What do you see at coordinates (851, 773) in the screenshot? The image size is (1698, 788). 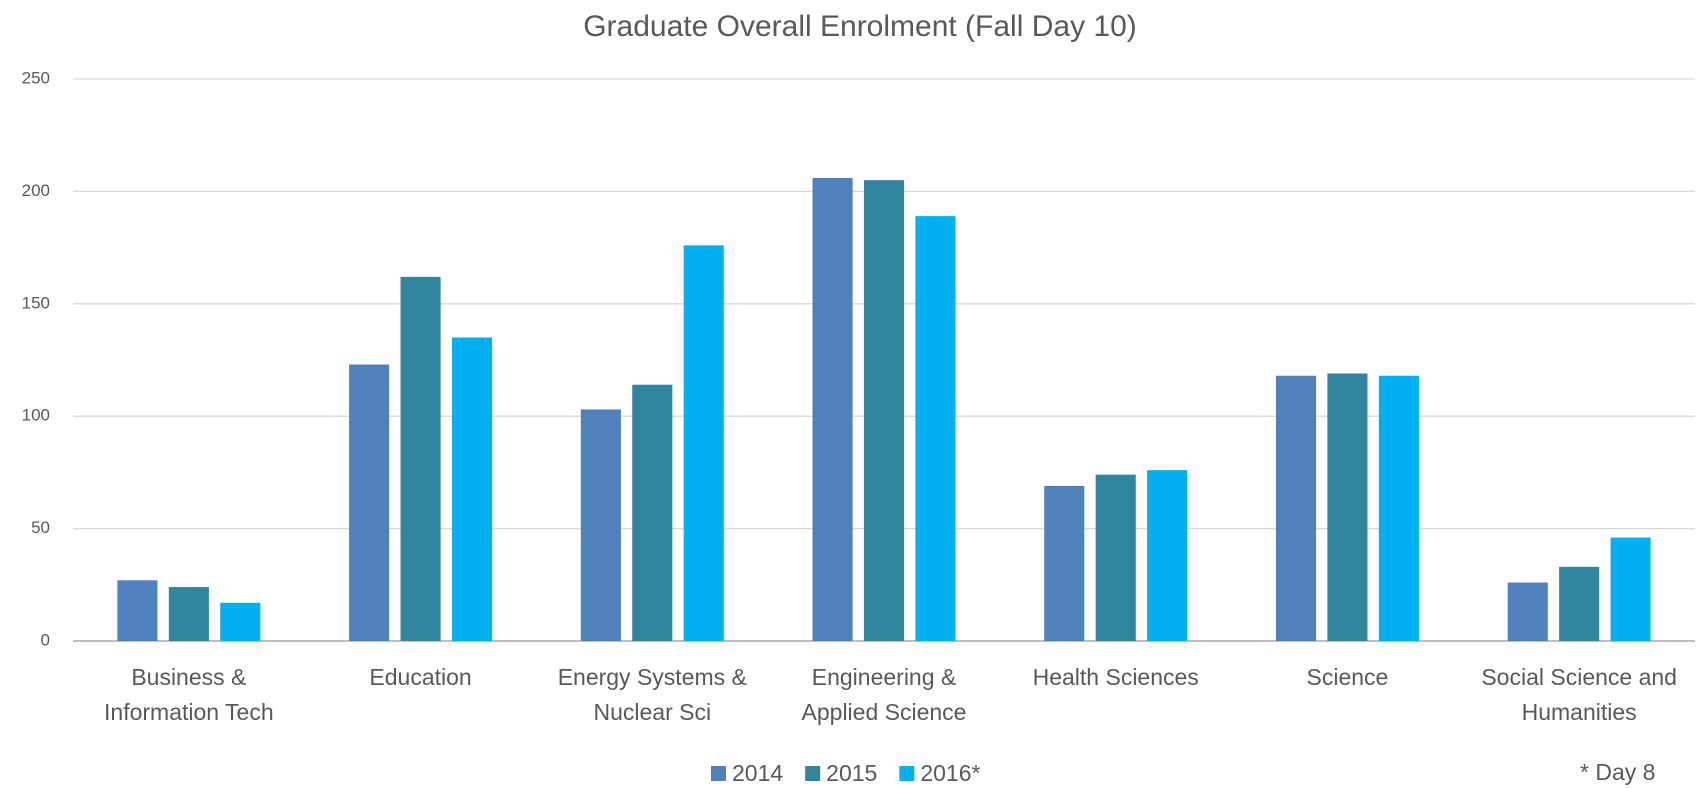 I see `legend-label: 2015` at bounding box center [851, 773].